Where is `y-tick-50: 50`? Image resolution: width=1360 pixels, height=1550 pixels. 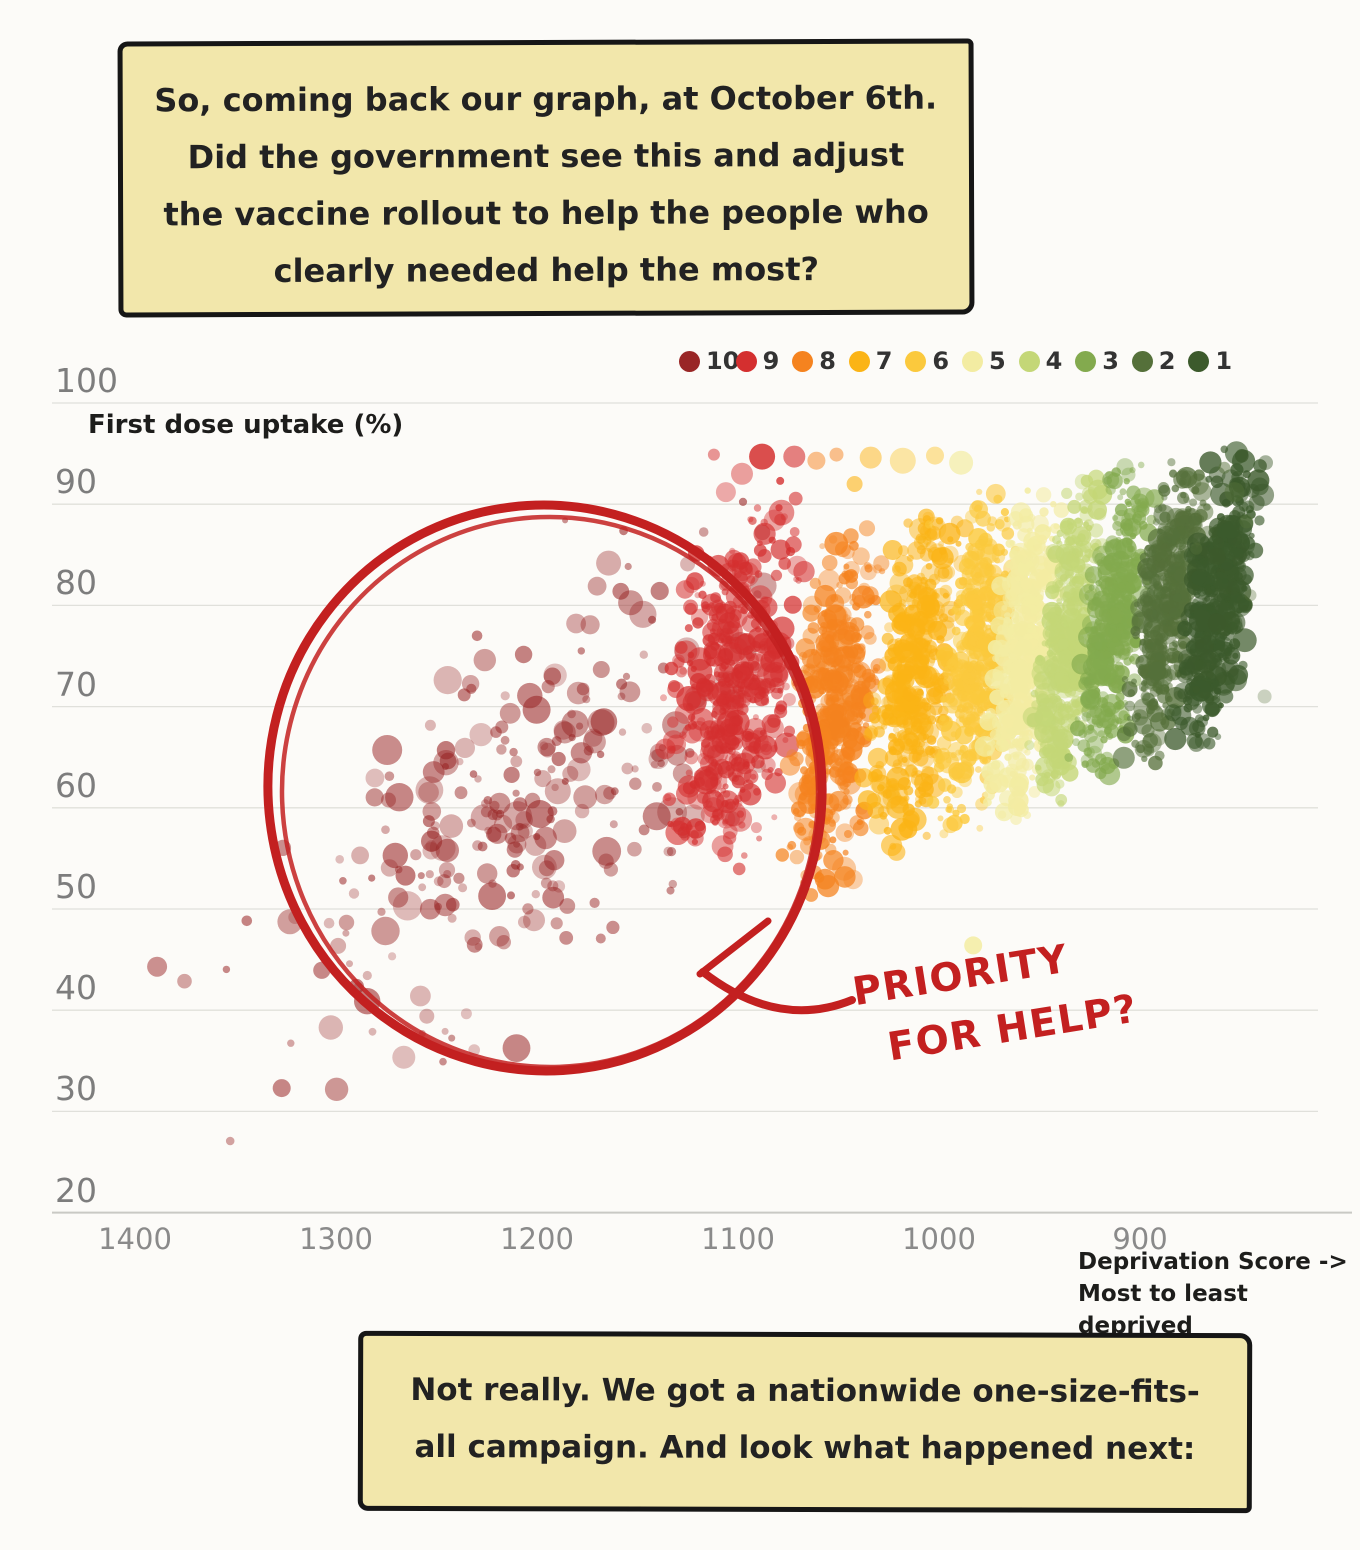
y-tick-50: 50 is located at coordinates (76, 886).